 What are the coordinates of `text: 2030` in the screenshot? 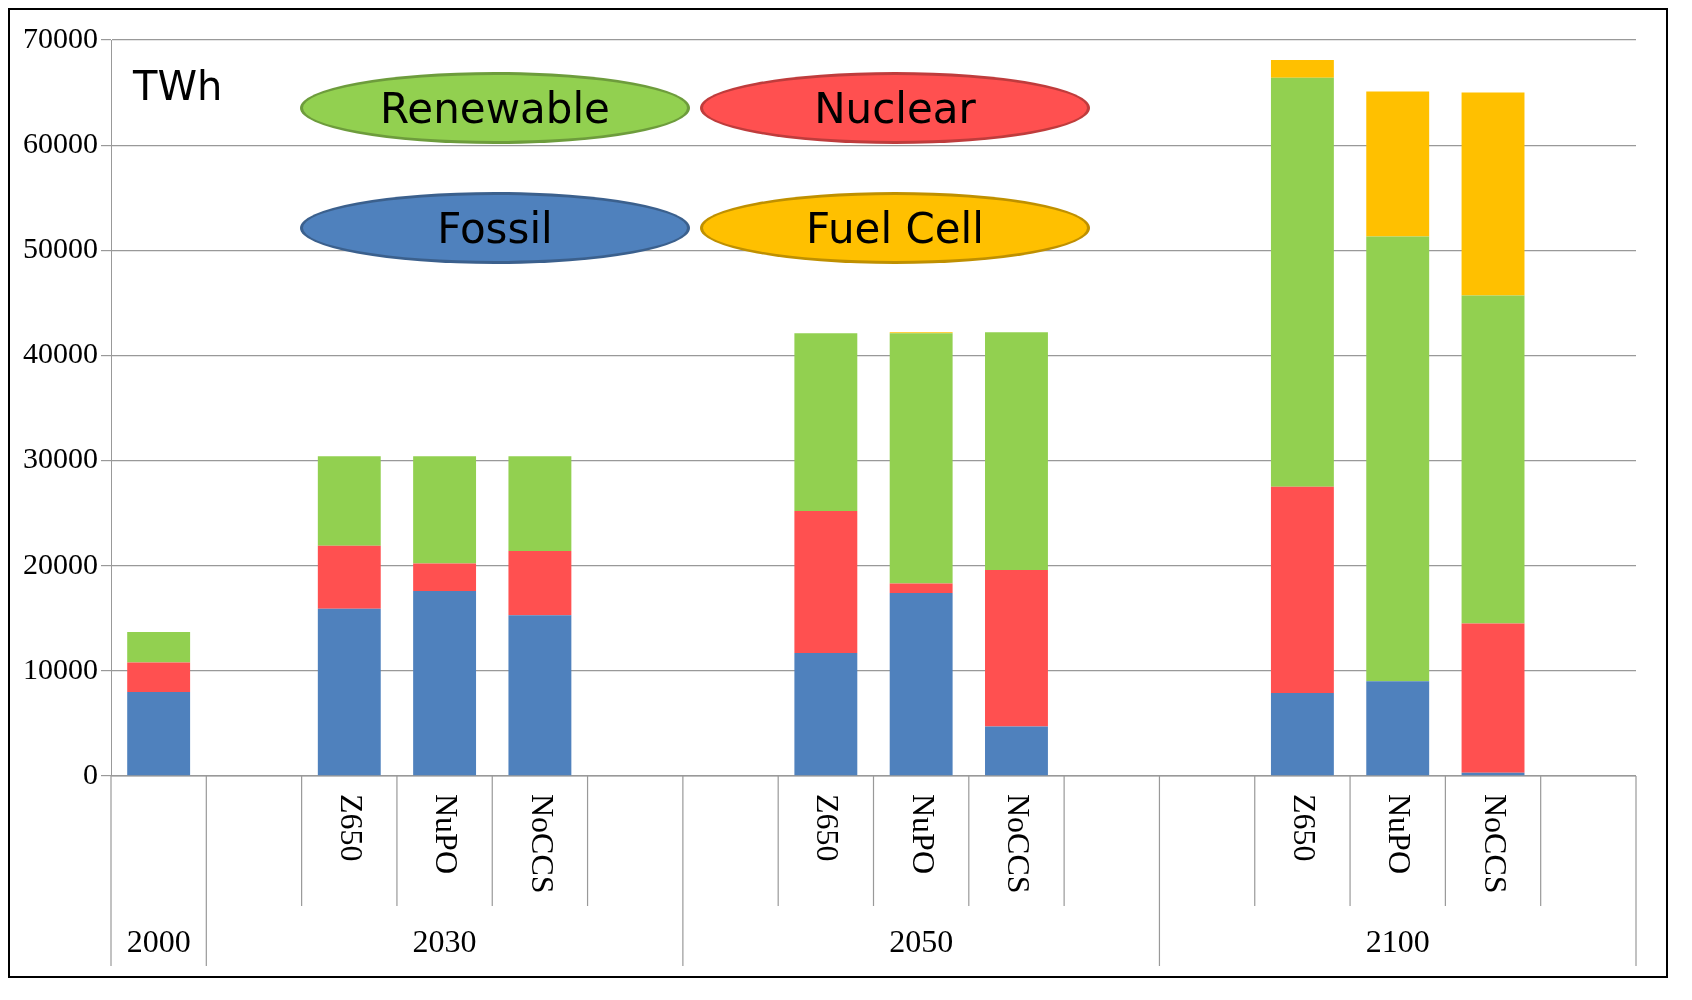 It's located at (444, 941).